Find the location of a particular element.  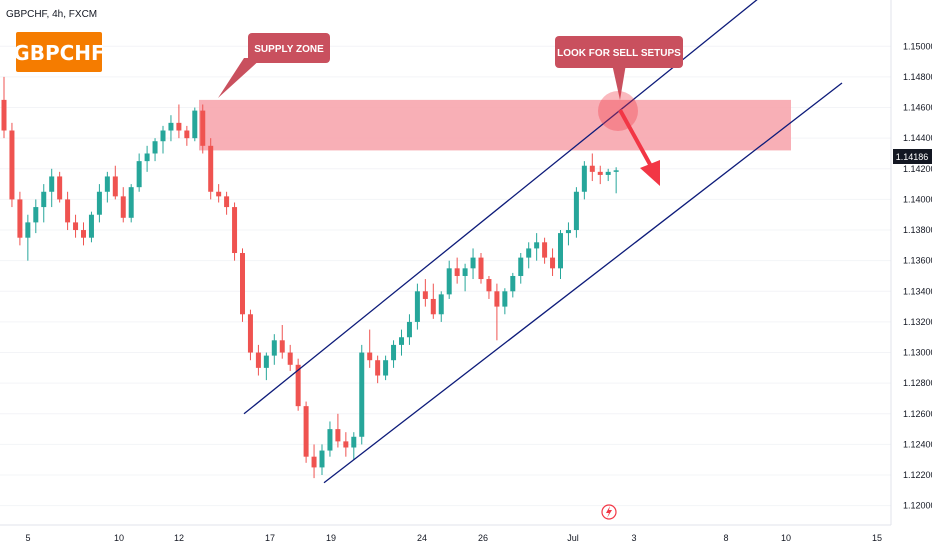

symbol-badge-bg is located at coordinates (59, 52).